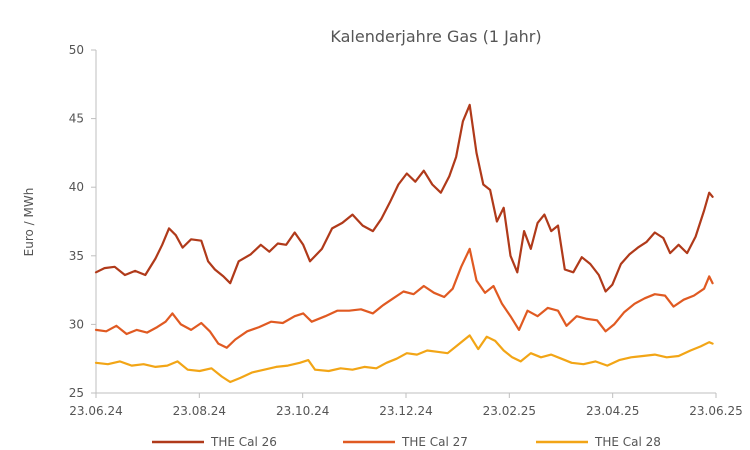 This screenshot has height=450, width=750. Describe the element at coordinates (76, 50) in the screenshot. I see `y-tick-label: 50` at that location.